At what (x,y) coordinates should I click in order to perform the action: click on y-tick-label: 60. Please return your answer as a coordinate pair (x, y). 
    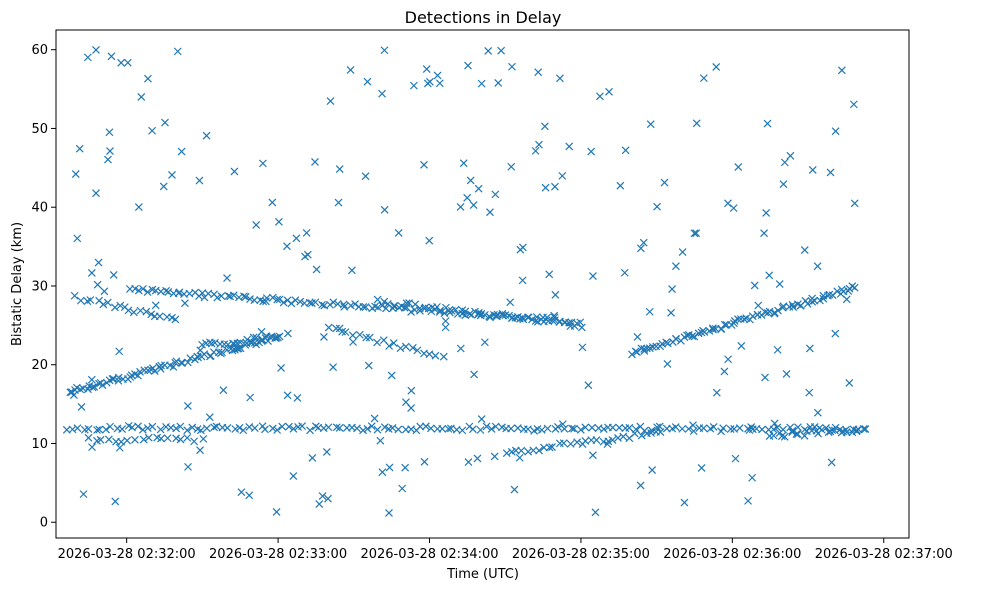
    Looking at the image, I should click on (39, 50).